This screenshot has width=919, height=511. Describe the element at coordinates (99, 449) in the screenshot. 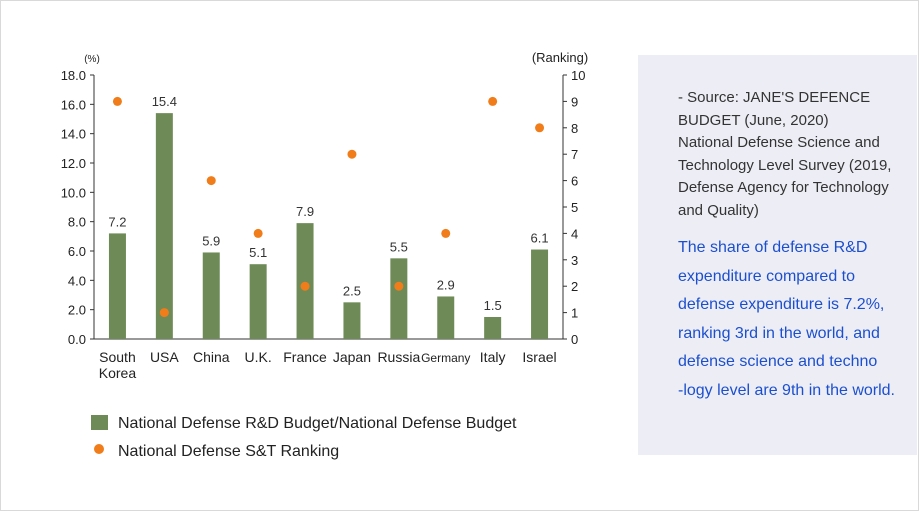

I see `legend-dot-swatch` at that location.